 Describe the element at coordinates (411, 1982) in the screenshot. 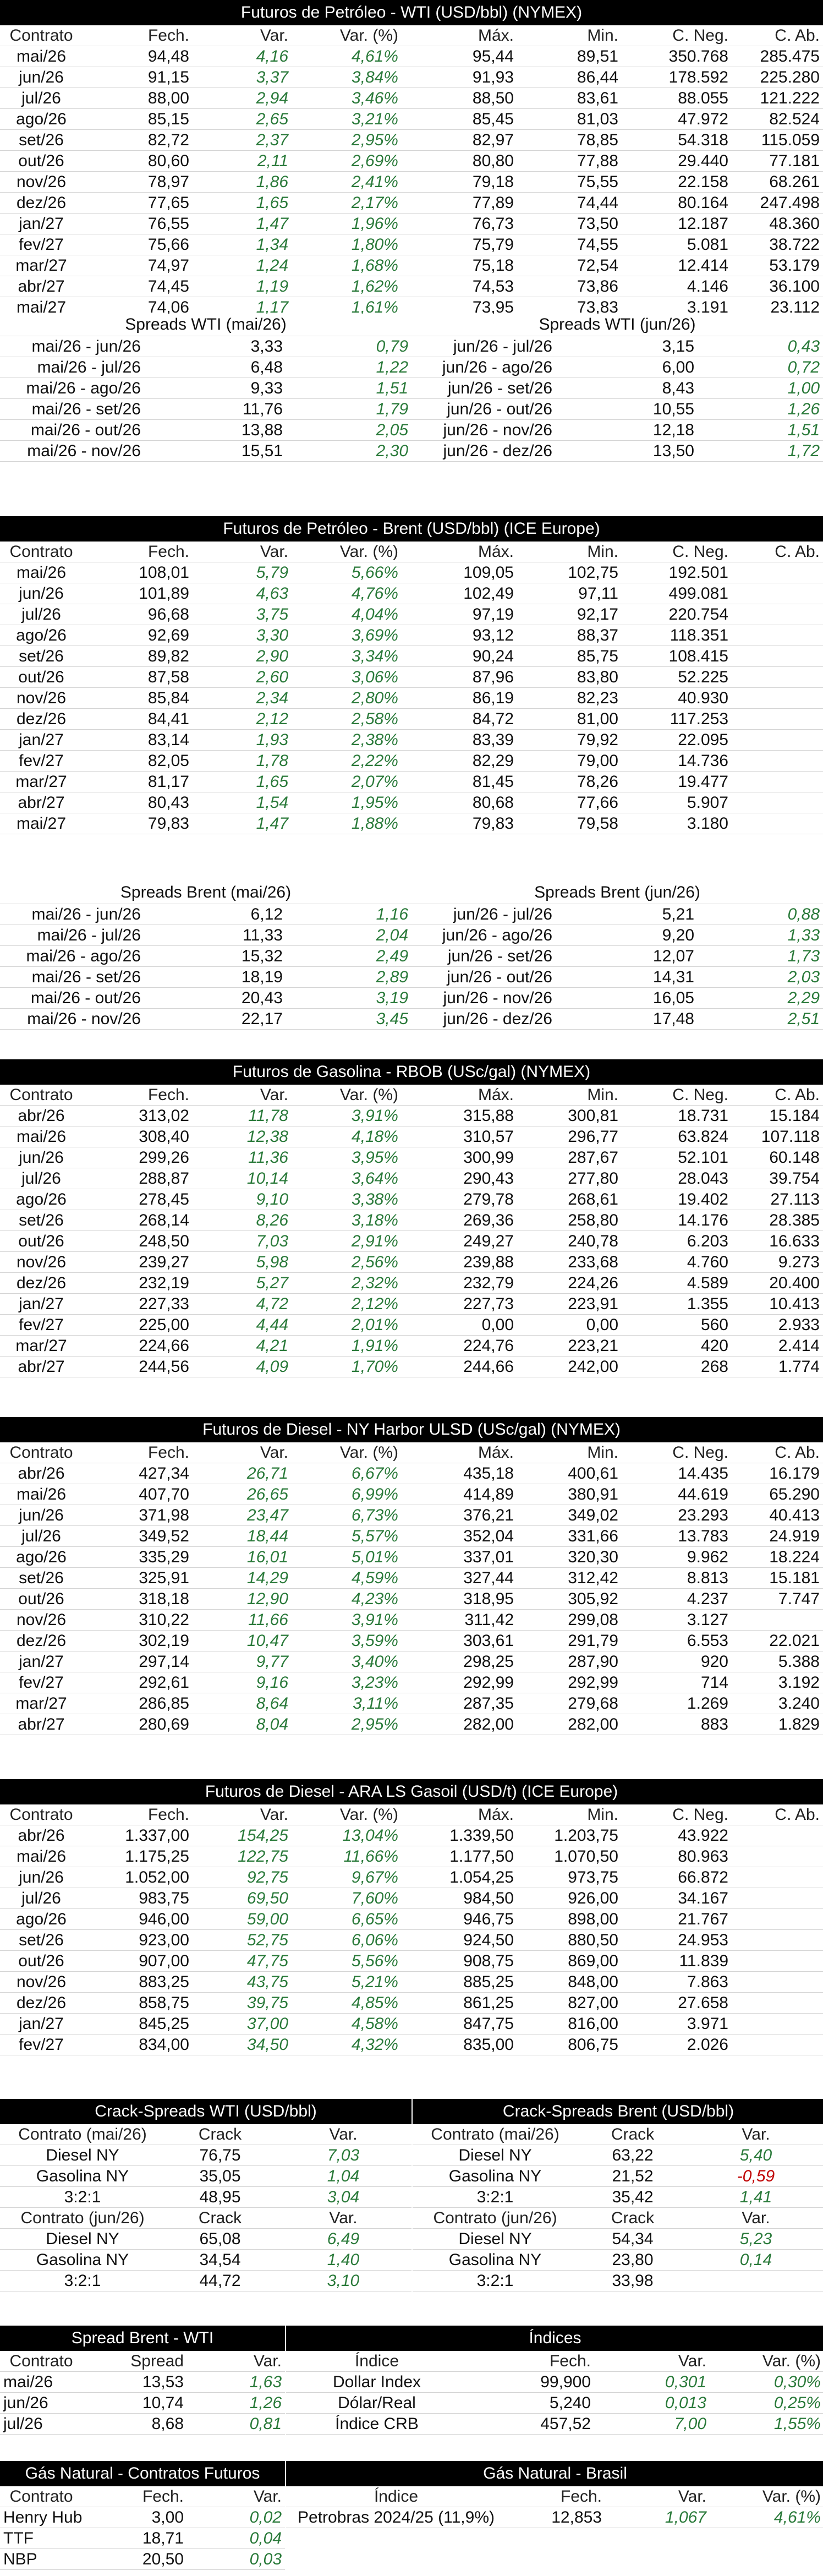

I see `table-row: nov/26 883,25 43,75 5,21% 885,25 848,00 7.863` at that location.